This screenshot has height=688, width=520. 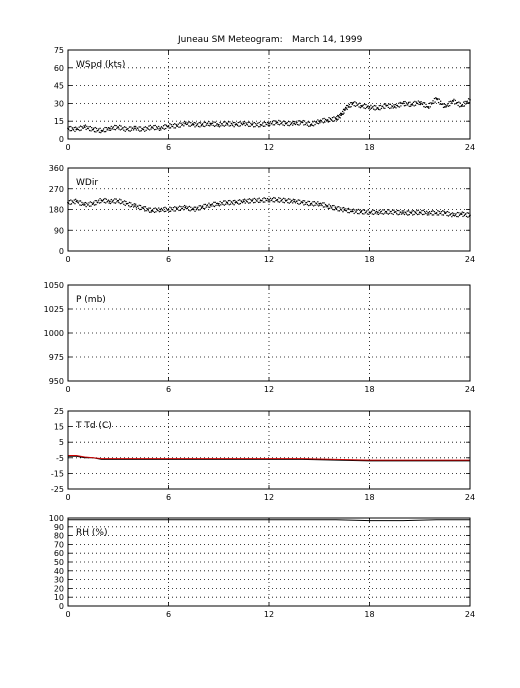 What do you see at coordinates (59, 536) in the screenshot?
I see `y-tick-label: 80` at bounding box center [59, 536].